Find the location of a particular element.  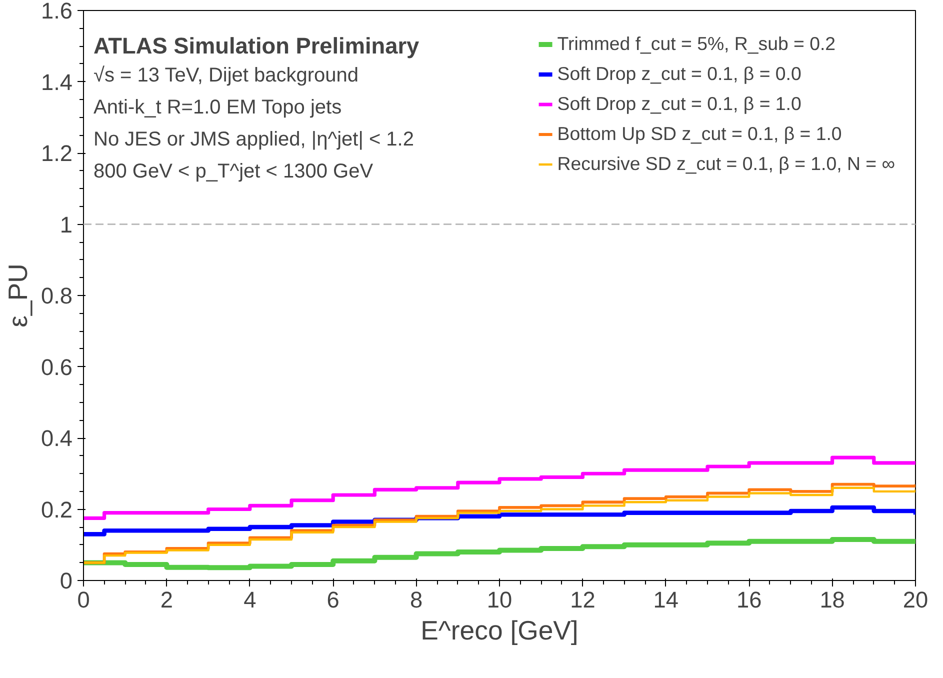

x-tick-label: 2 is located at coordinates (167, 599).